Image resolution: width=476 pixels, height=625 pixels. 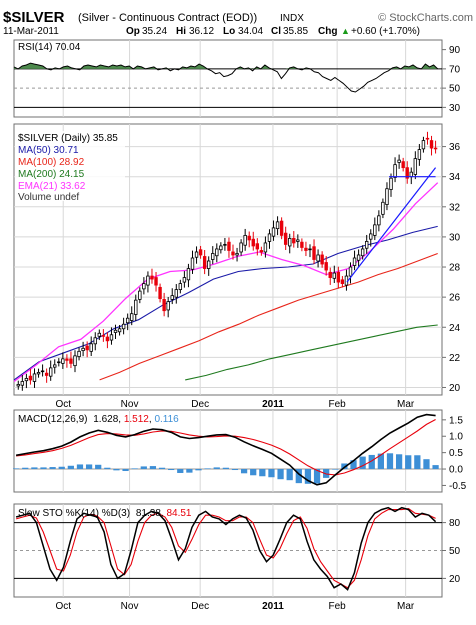 I want to click on macd-histogram, so click(x=226, y=468).